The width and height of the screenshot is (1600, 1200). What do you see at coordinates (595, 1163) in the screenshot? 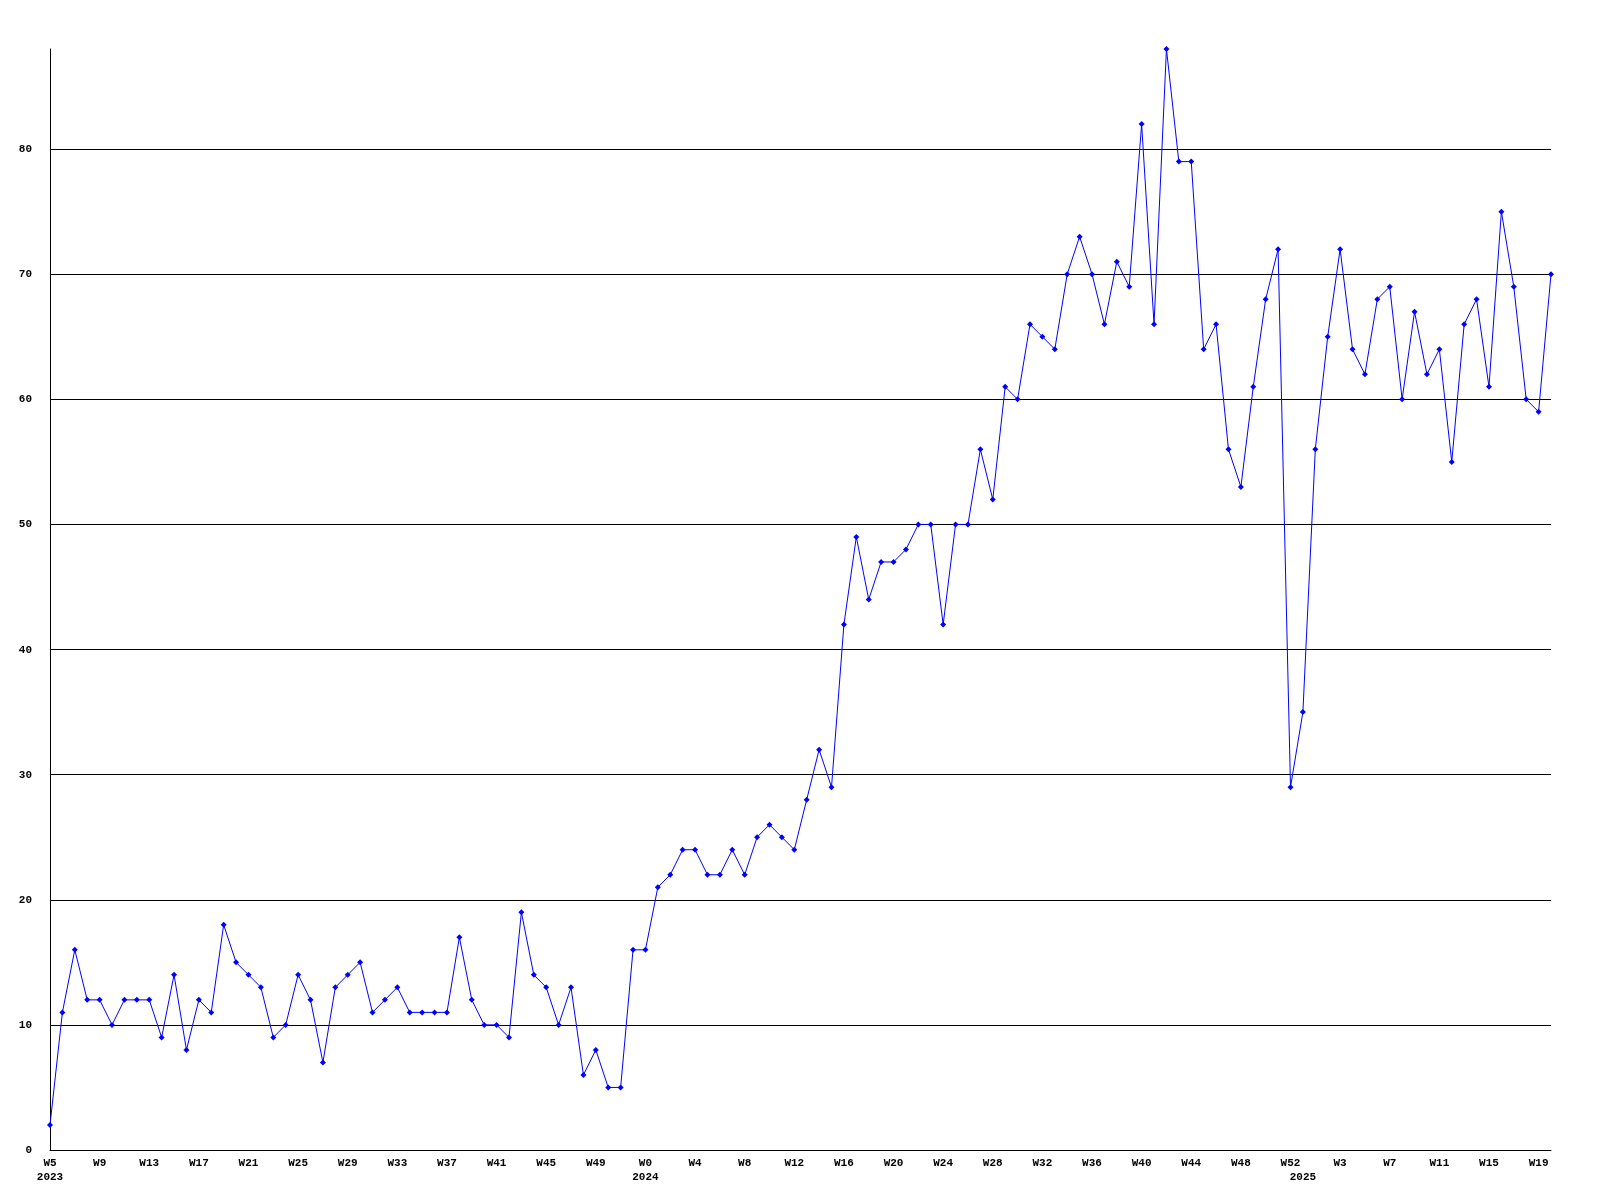
I see `x-tick-label: W49` at bounding box center [595, 1163].